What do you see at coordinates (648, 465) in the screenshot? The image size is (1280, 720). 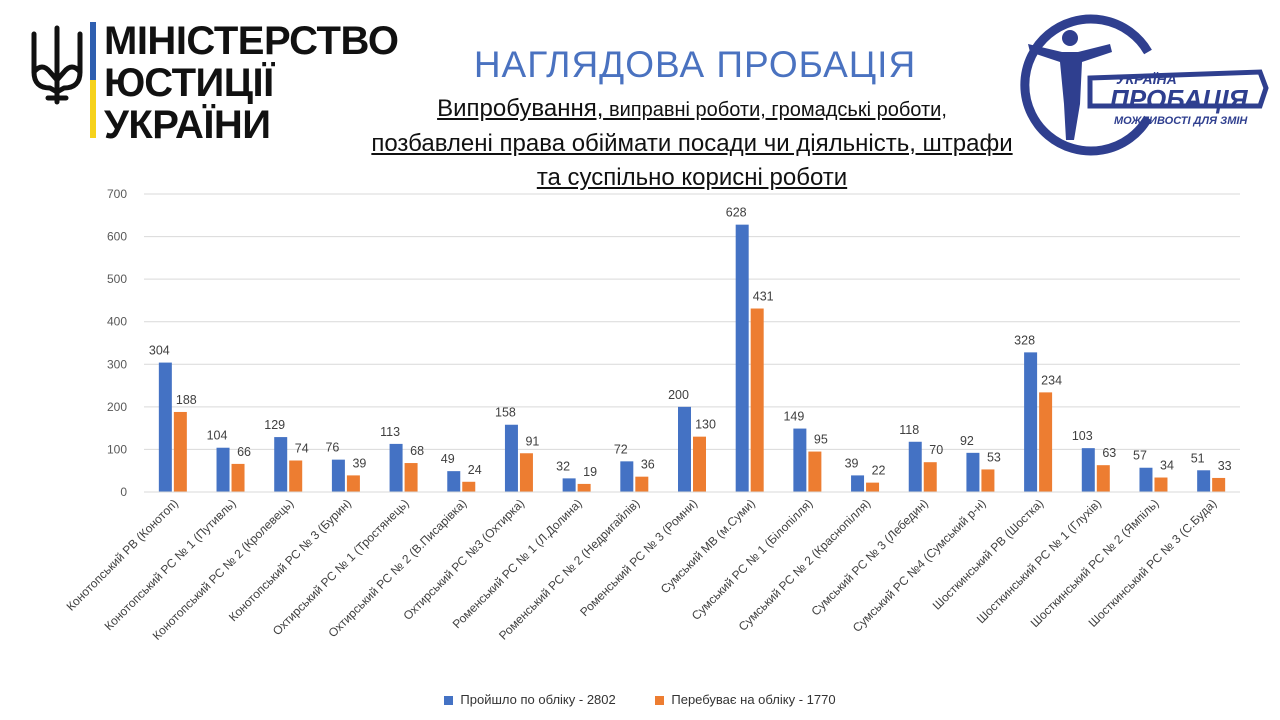 I see `data-label: 36` at bounding box center [648, 465].